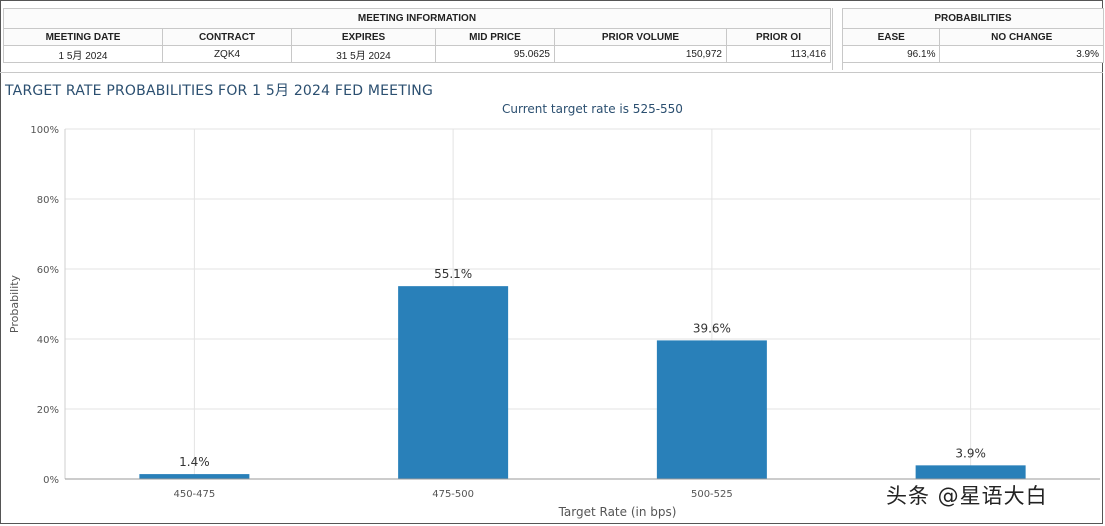 This screenshot has width=1105, height=526. Describe the element at coordinates (967, 496) in the screenshot. I see `watermark-text: 头条 @星语大白` at that location.